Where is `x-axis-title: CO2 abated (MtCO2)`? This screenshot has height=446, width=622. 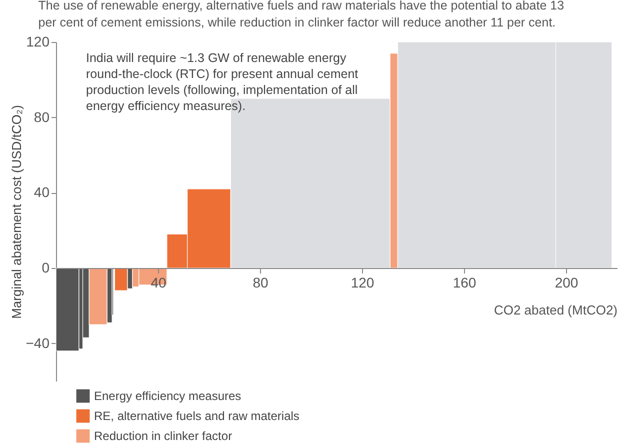
x-axis-title: CO2 abated (MtCO2) is located at coordinates (556, 310).